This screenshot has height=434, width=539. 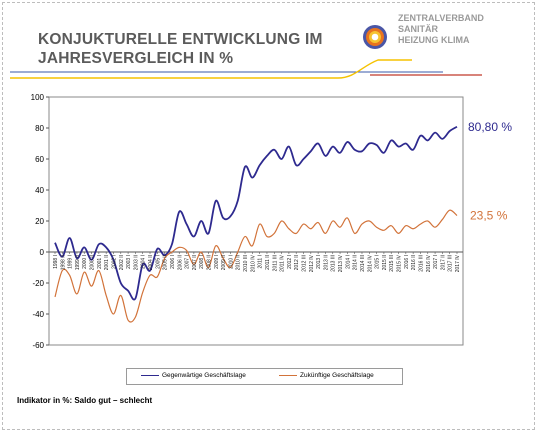 What do you see at coordinates (136, 58) in the screenshot?
I see `page-title-line-2: JAHRESVERGLEICH IN %` at bounding box center [136, 58].